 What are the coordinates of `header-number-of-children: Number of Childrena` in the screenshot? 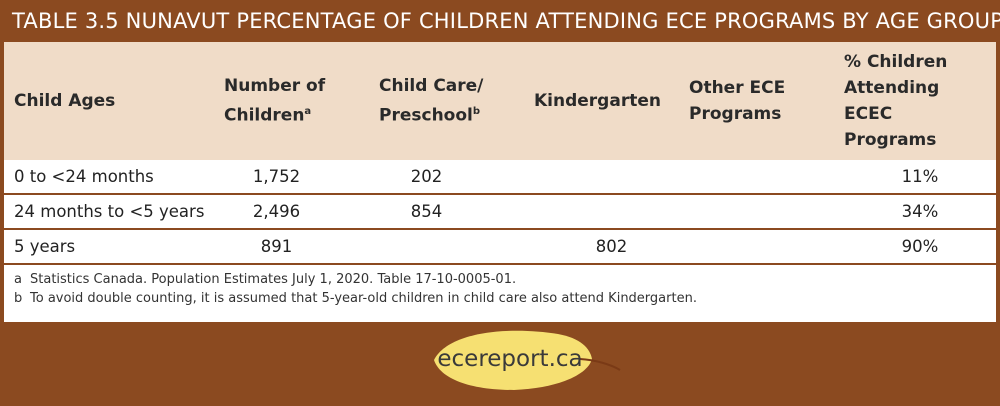 It's located at (301, 101).